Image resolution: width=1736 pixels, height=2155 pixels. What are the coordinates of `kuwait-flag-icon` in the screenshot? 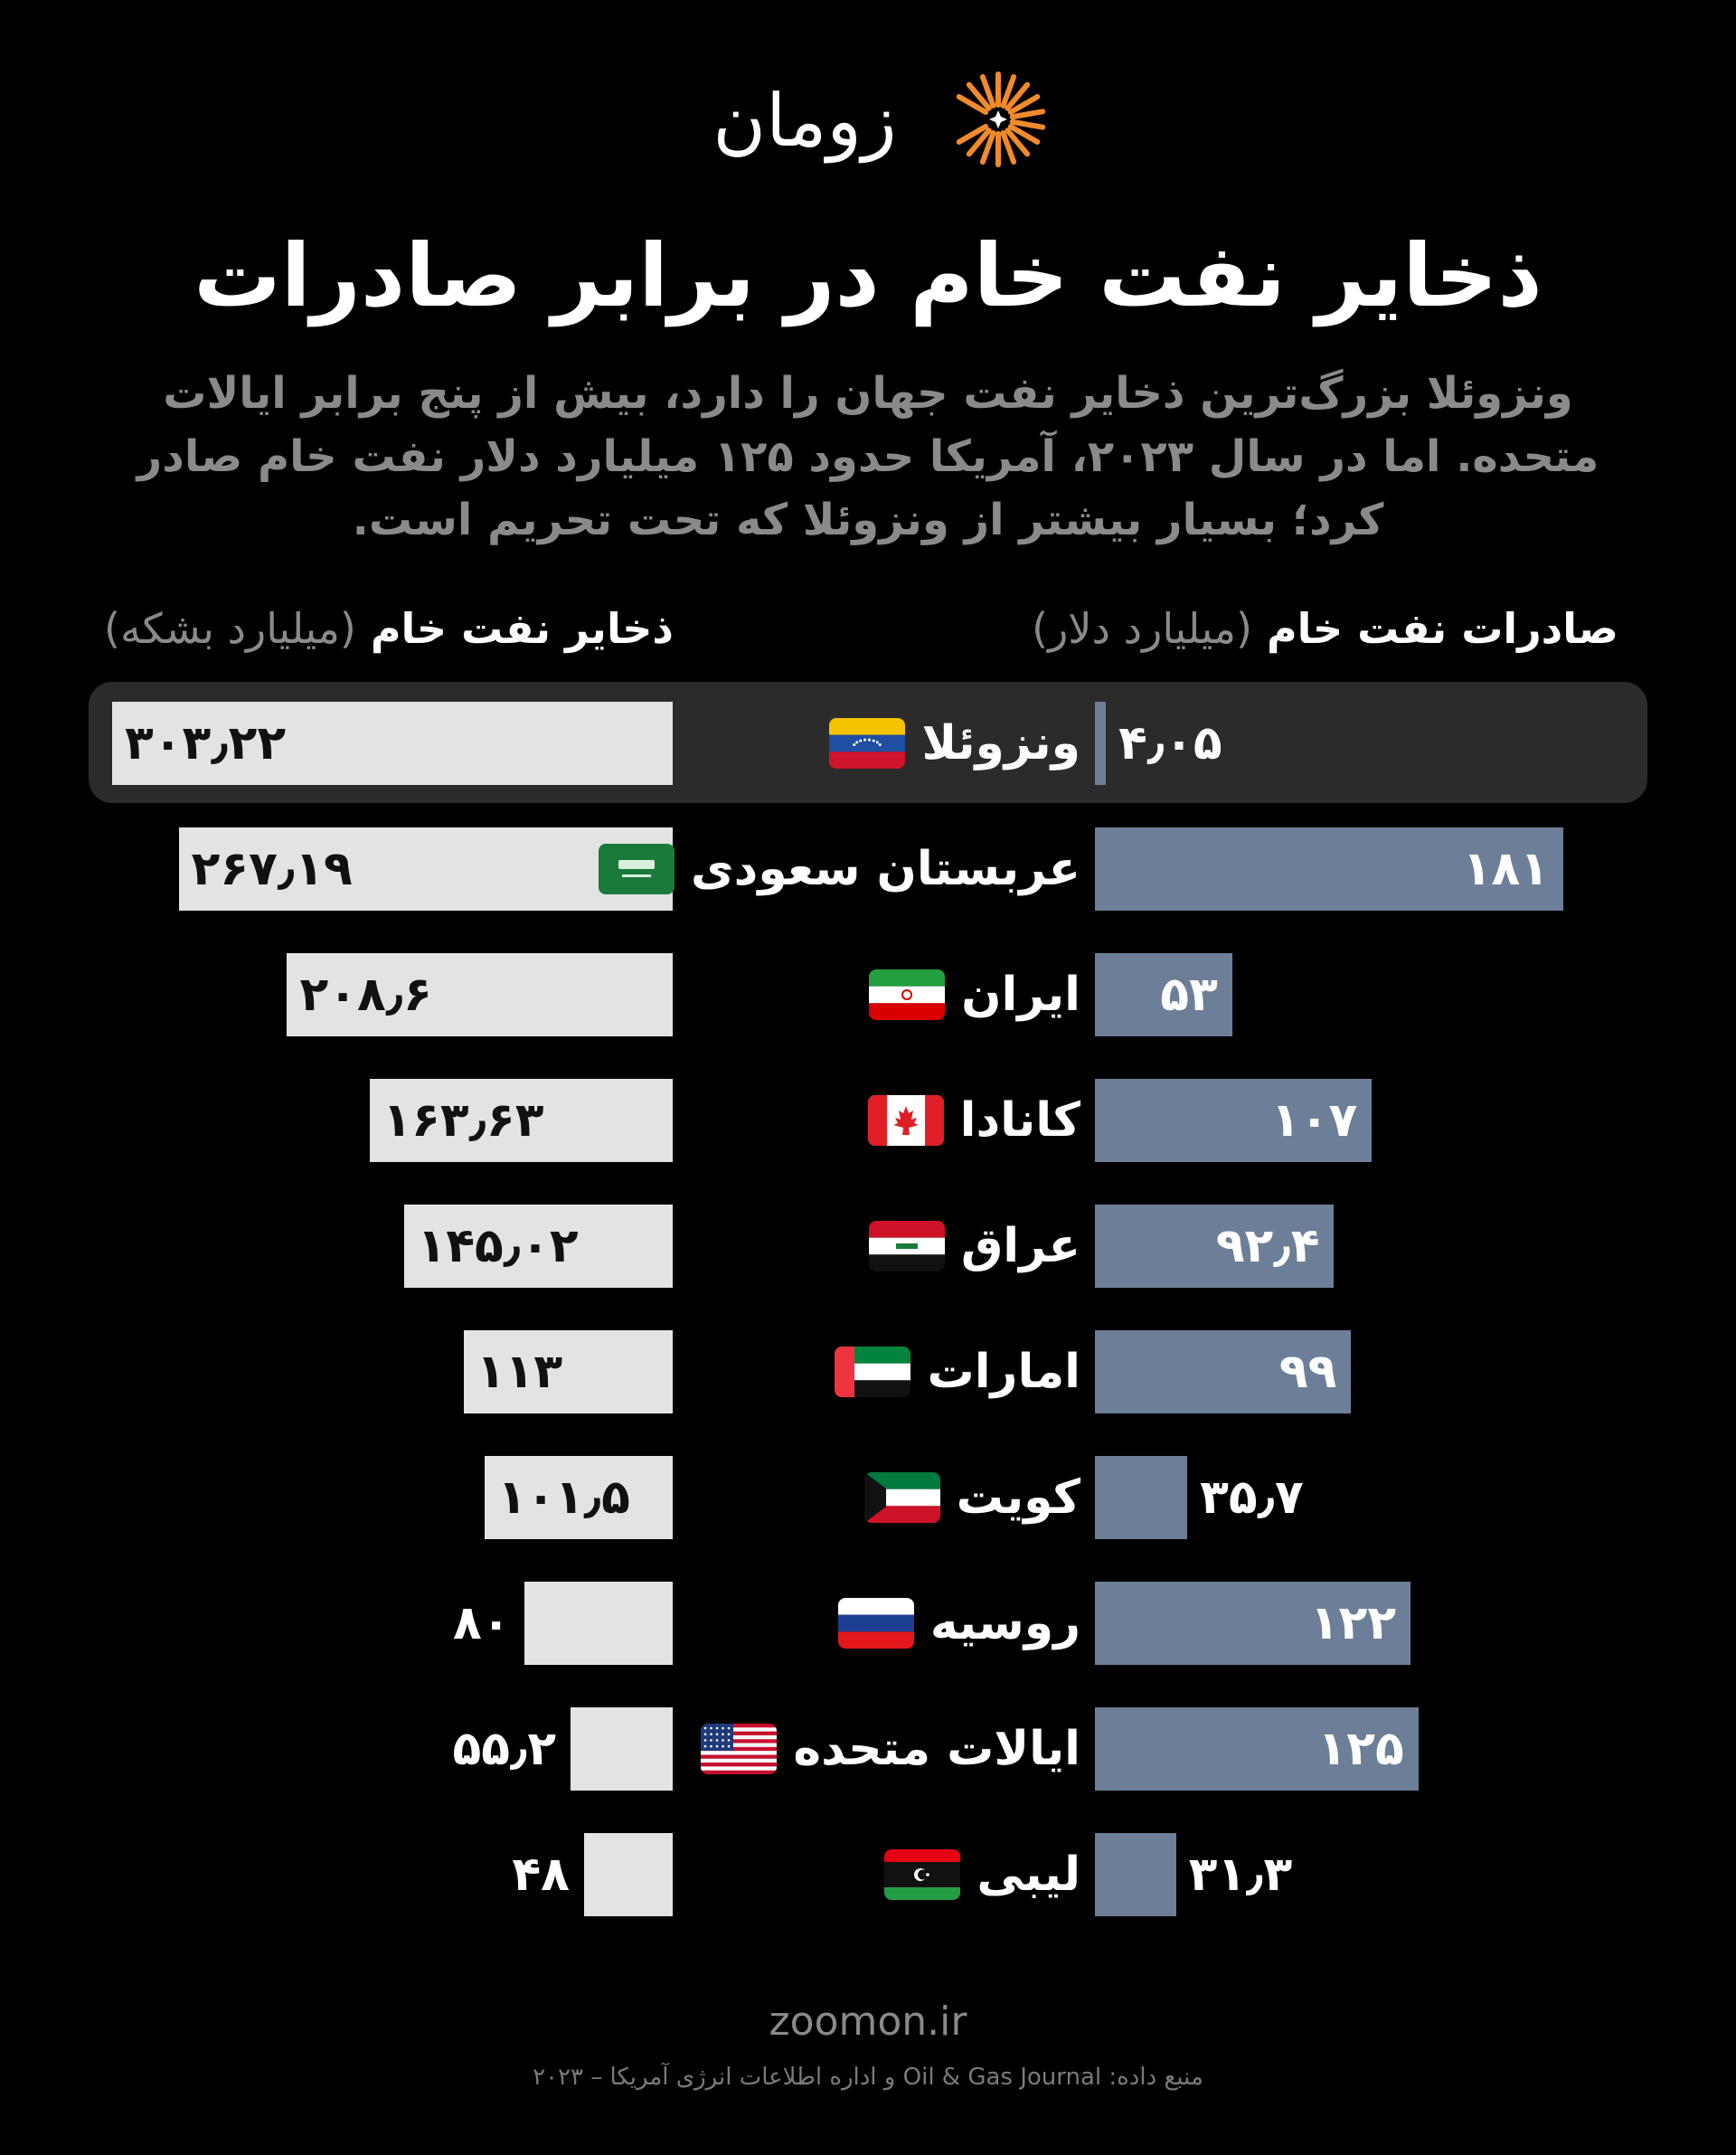 It's located at (902, 1498).